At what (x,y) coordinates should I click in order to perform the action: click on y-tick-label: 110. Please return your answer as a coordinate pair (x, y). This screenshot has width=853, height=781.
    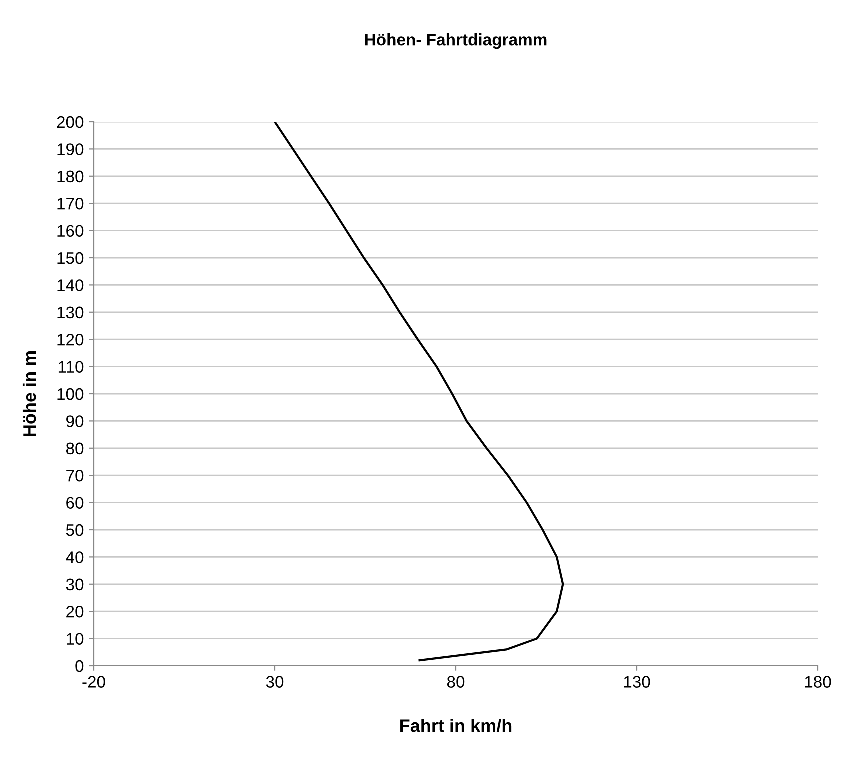
    Looking at the image, I should click on (71, 367).